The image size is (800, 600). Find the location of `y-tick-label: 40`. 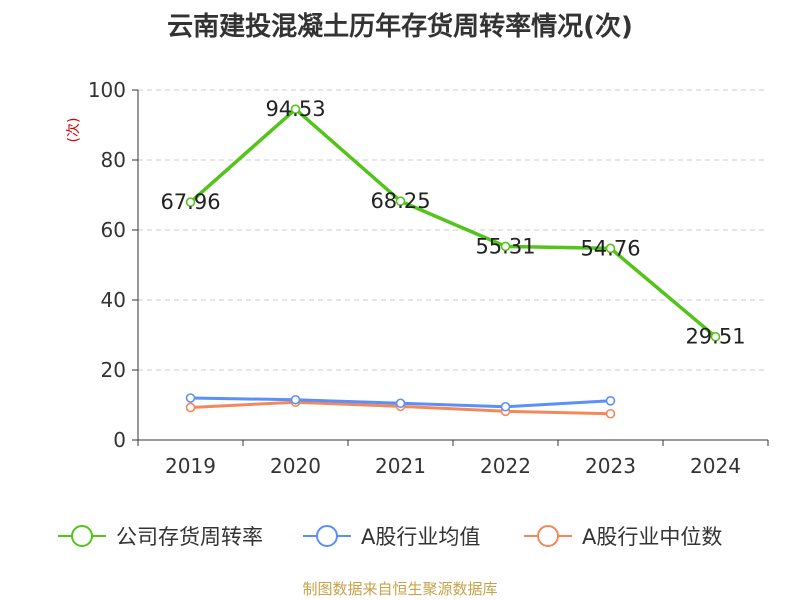

y-tick-label: 40 is located at coordinates (113, 300).